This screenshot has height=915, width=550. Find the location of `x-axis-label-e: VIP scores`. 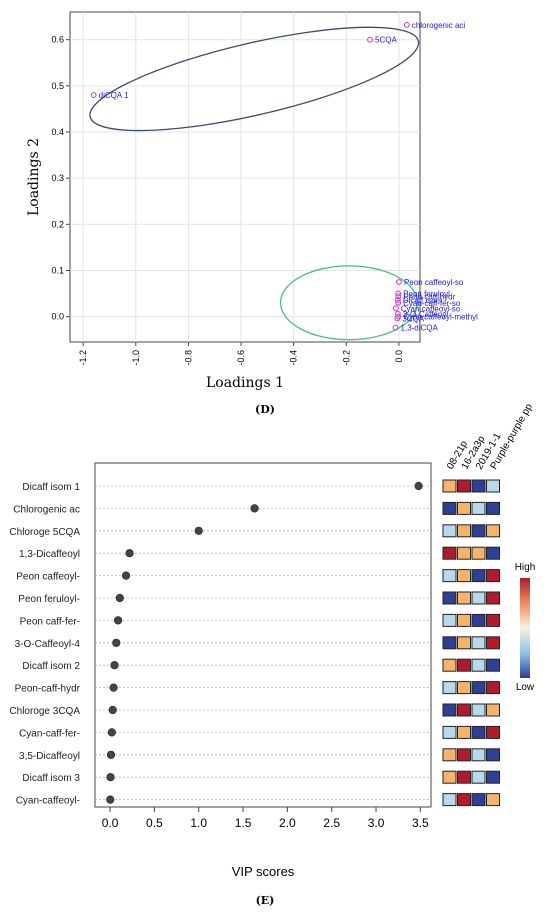

x-axis-label-e: VIP scores is located at coordinates (263, 871).